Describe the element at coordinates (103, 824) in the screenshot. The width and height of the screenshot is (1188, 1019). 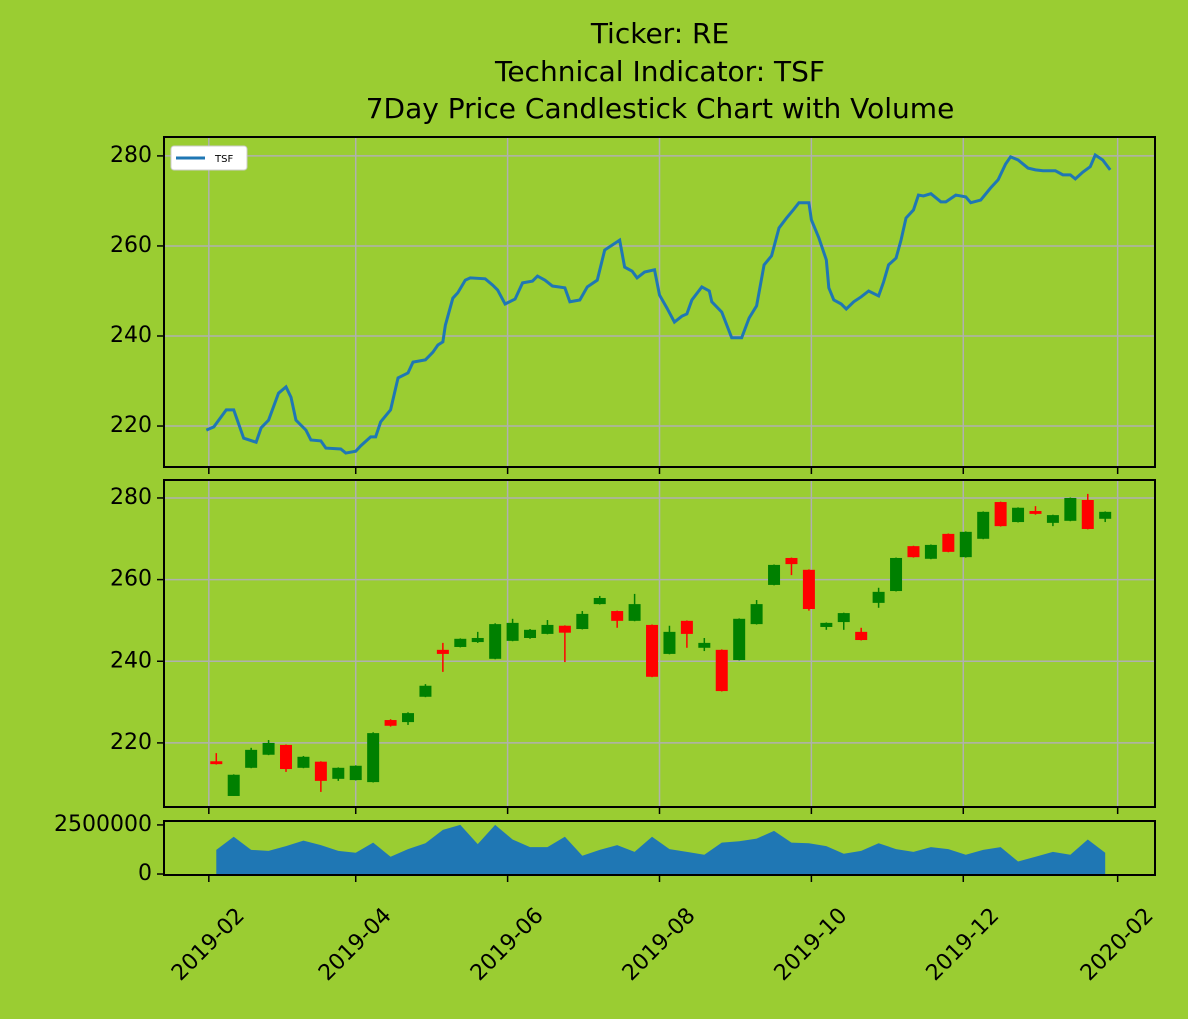
I see `y-tick-label: 2500000` at that location.